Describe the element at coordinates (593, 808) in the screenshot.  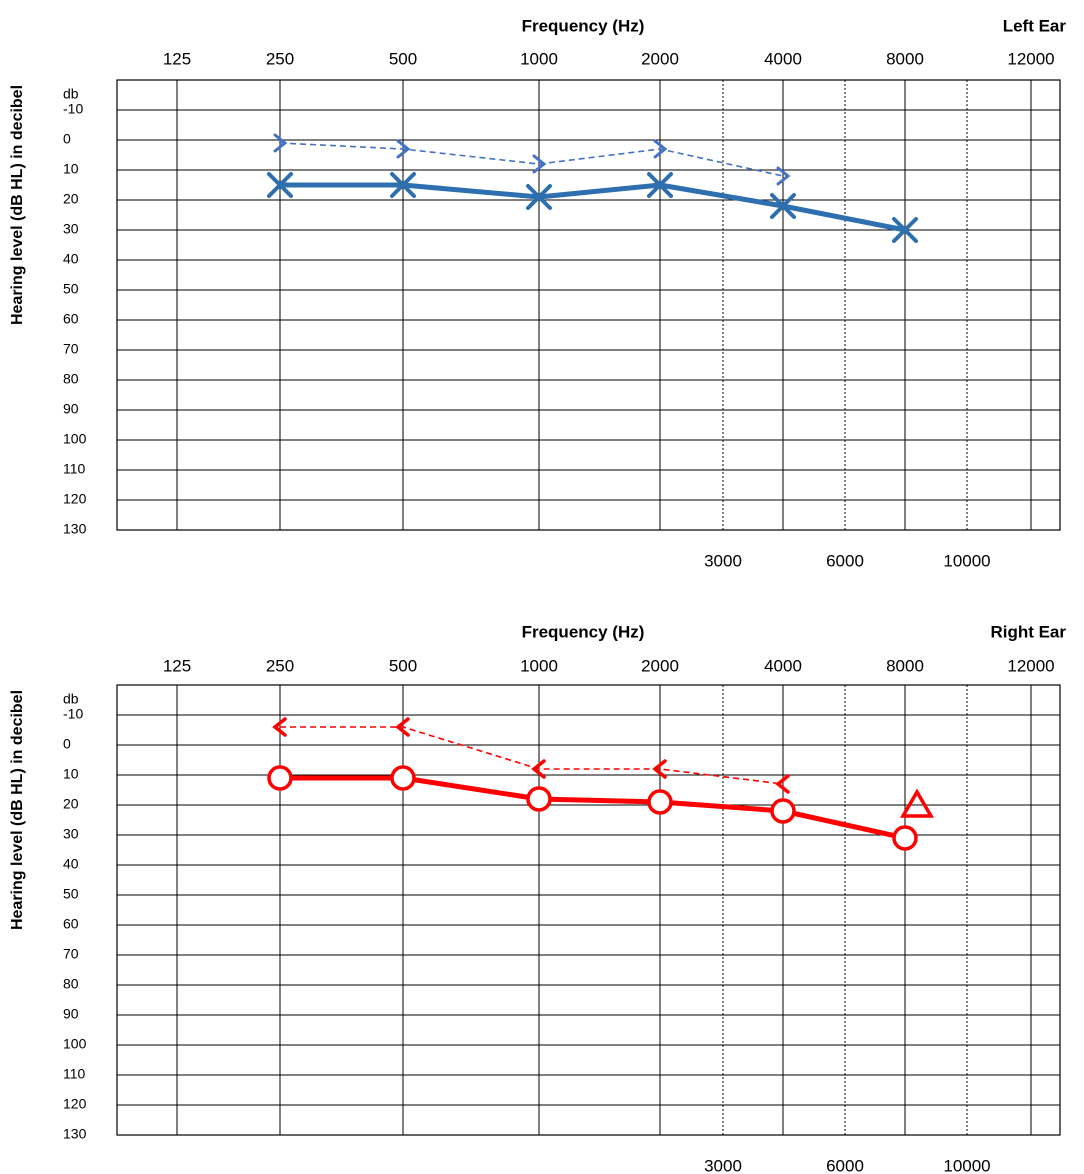
I see `series-line-o` at that location.